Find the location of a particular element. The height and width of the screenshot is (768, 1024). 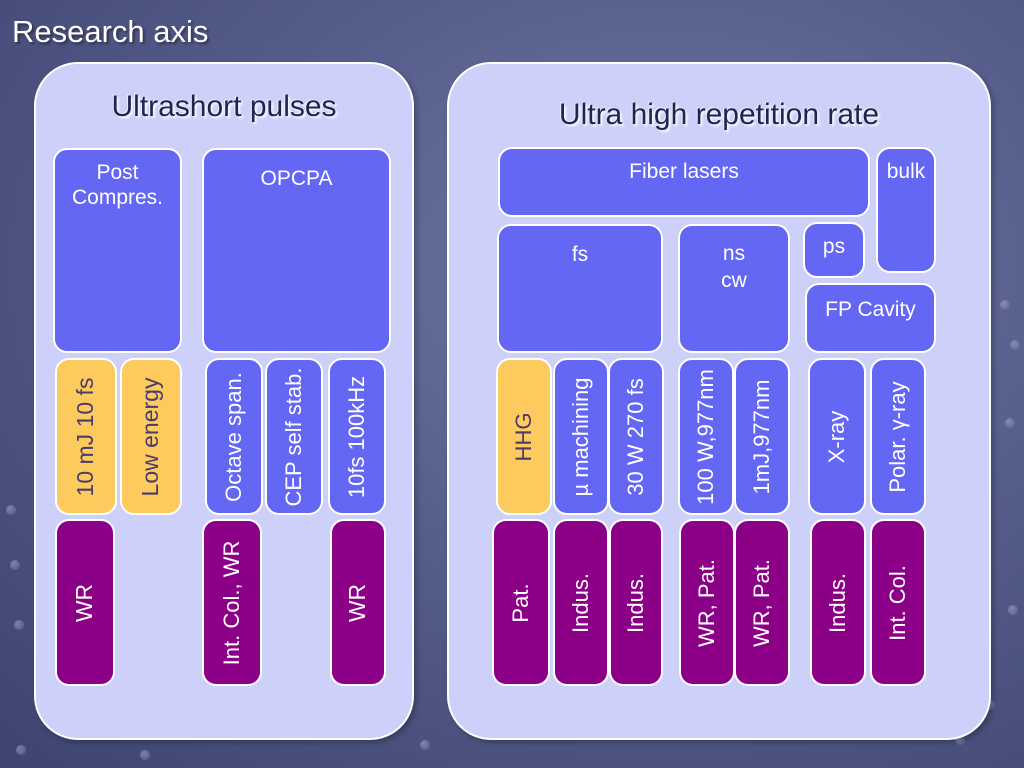

polar-ray-box: Polar. γ-ray is located at coordinates (898, 436).